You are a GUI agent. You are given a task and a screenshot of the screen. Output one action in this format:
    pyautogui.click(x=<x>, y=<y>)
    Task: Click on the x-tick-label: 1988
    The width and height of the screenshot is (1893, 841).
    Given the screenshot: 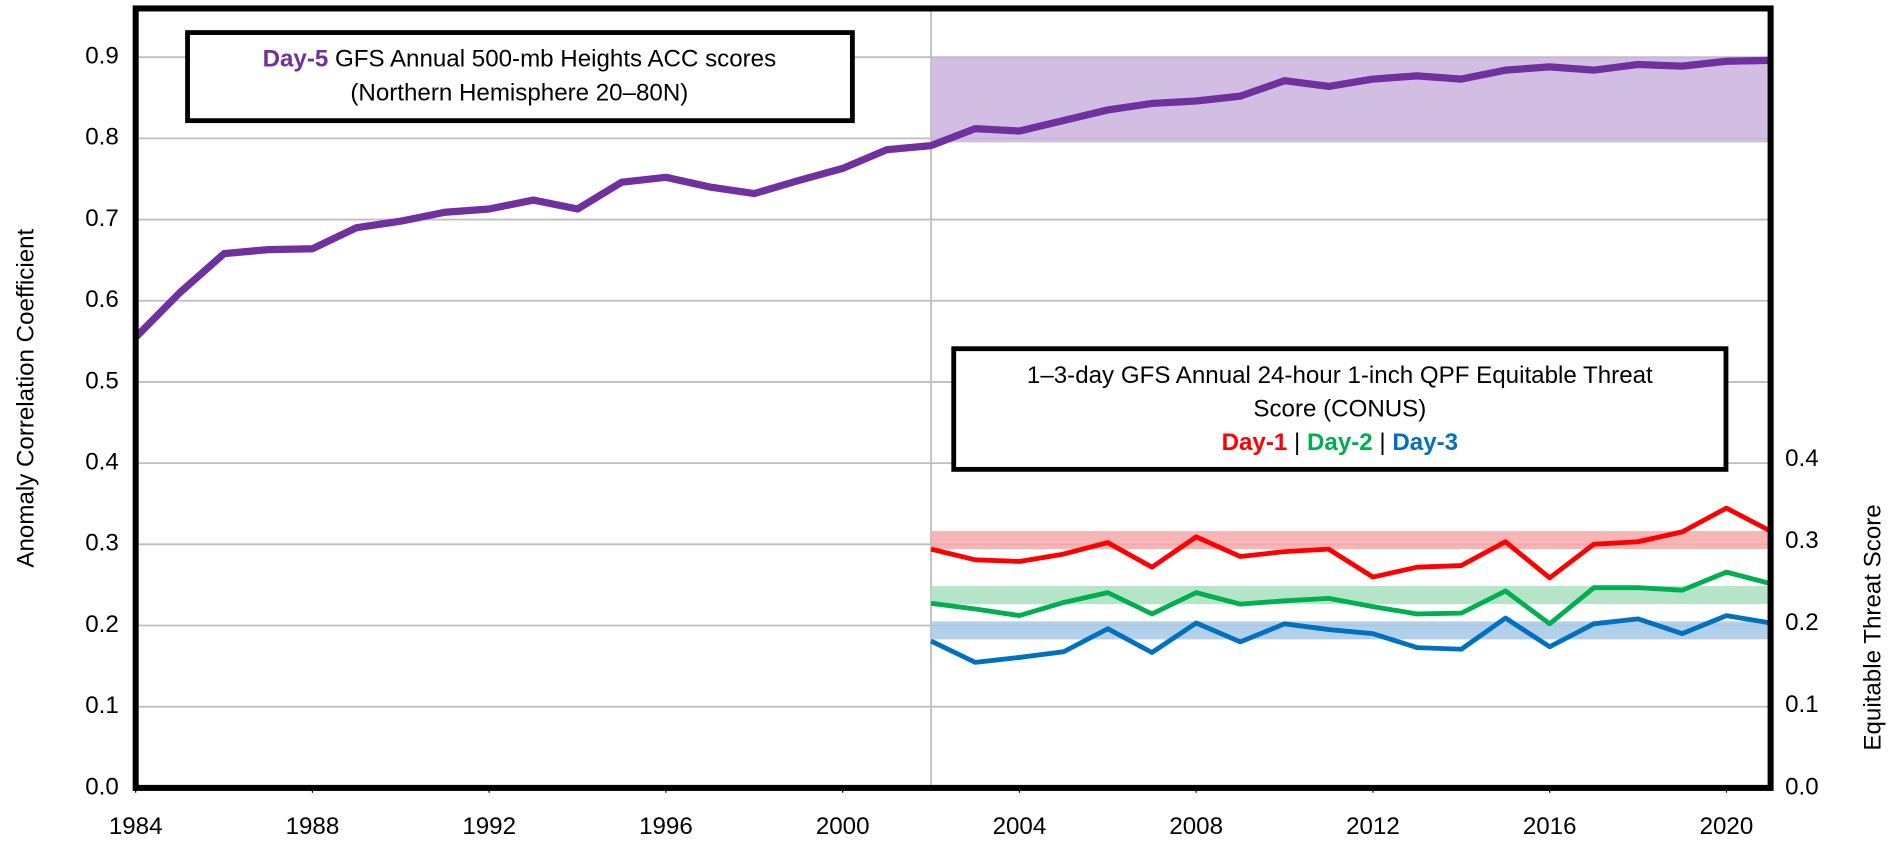 What is the action you would take?
    pyautogui.click(x=313, y=826)
    